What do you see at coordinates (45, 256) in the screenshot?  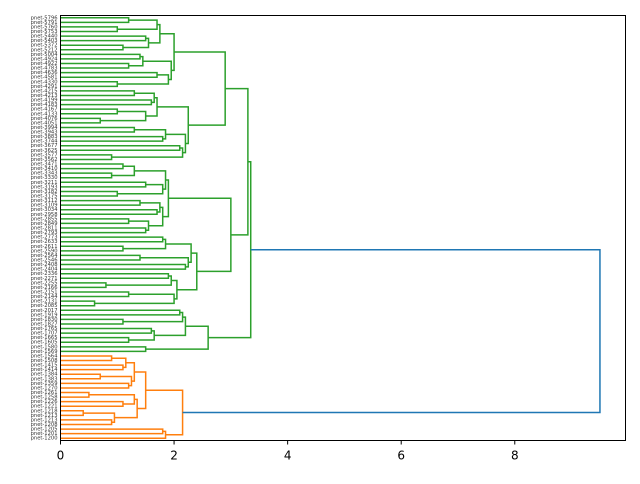 I see `leaf-label: pnet-2564` at bounding box center [45, 256].